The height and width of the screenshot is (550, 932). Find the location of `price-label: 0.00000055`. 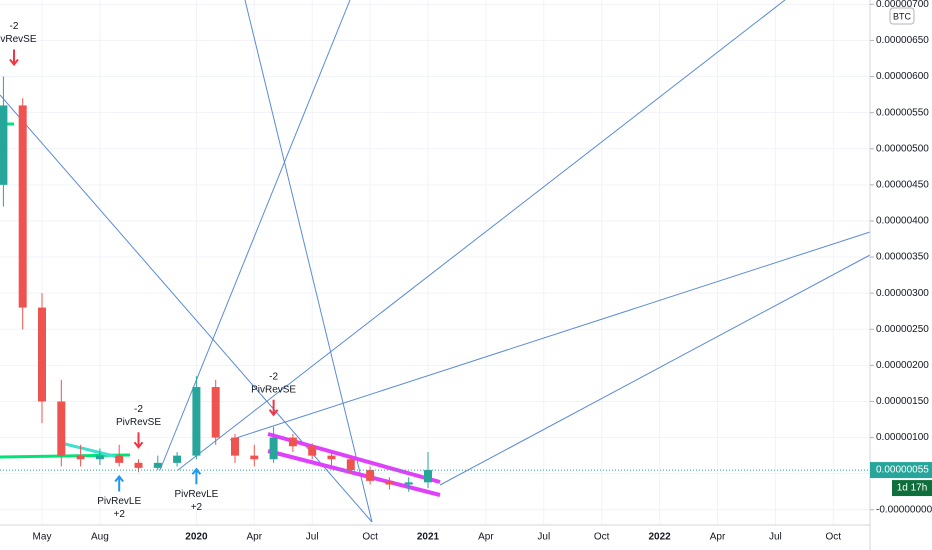

price-label: 0.00000055 is located at coordinates (902, 470).